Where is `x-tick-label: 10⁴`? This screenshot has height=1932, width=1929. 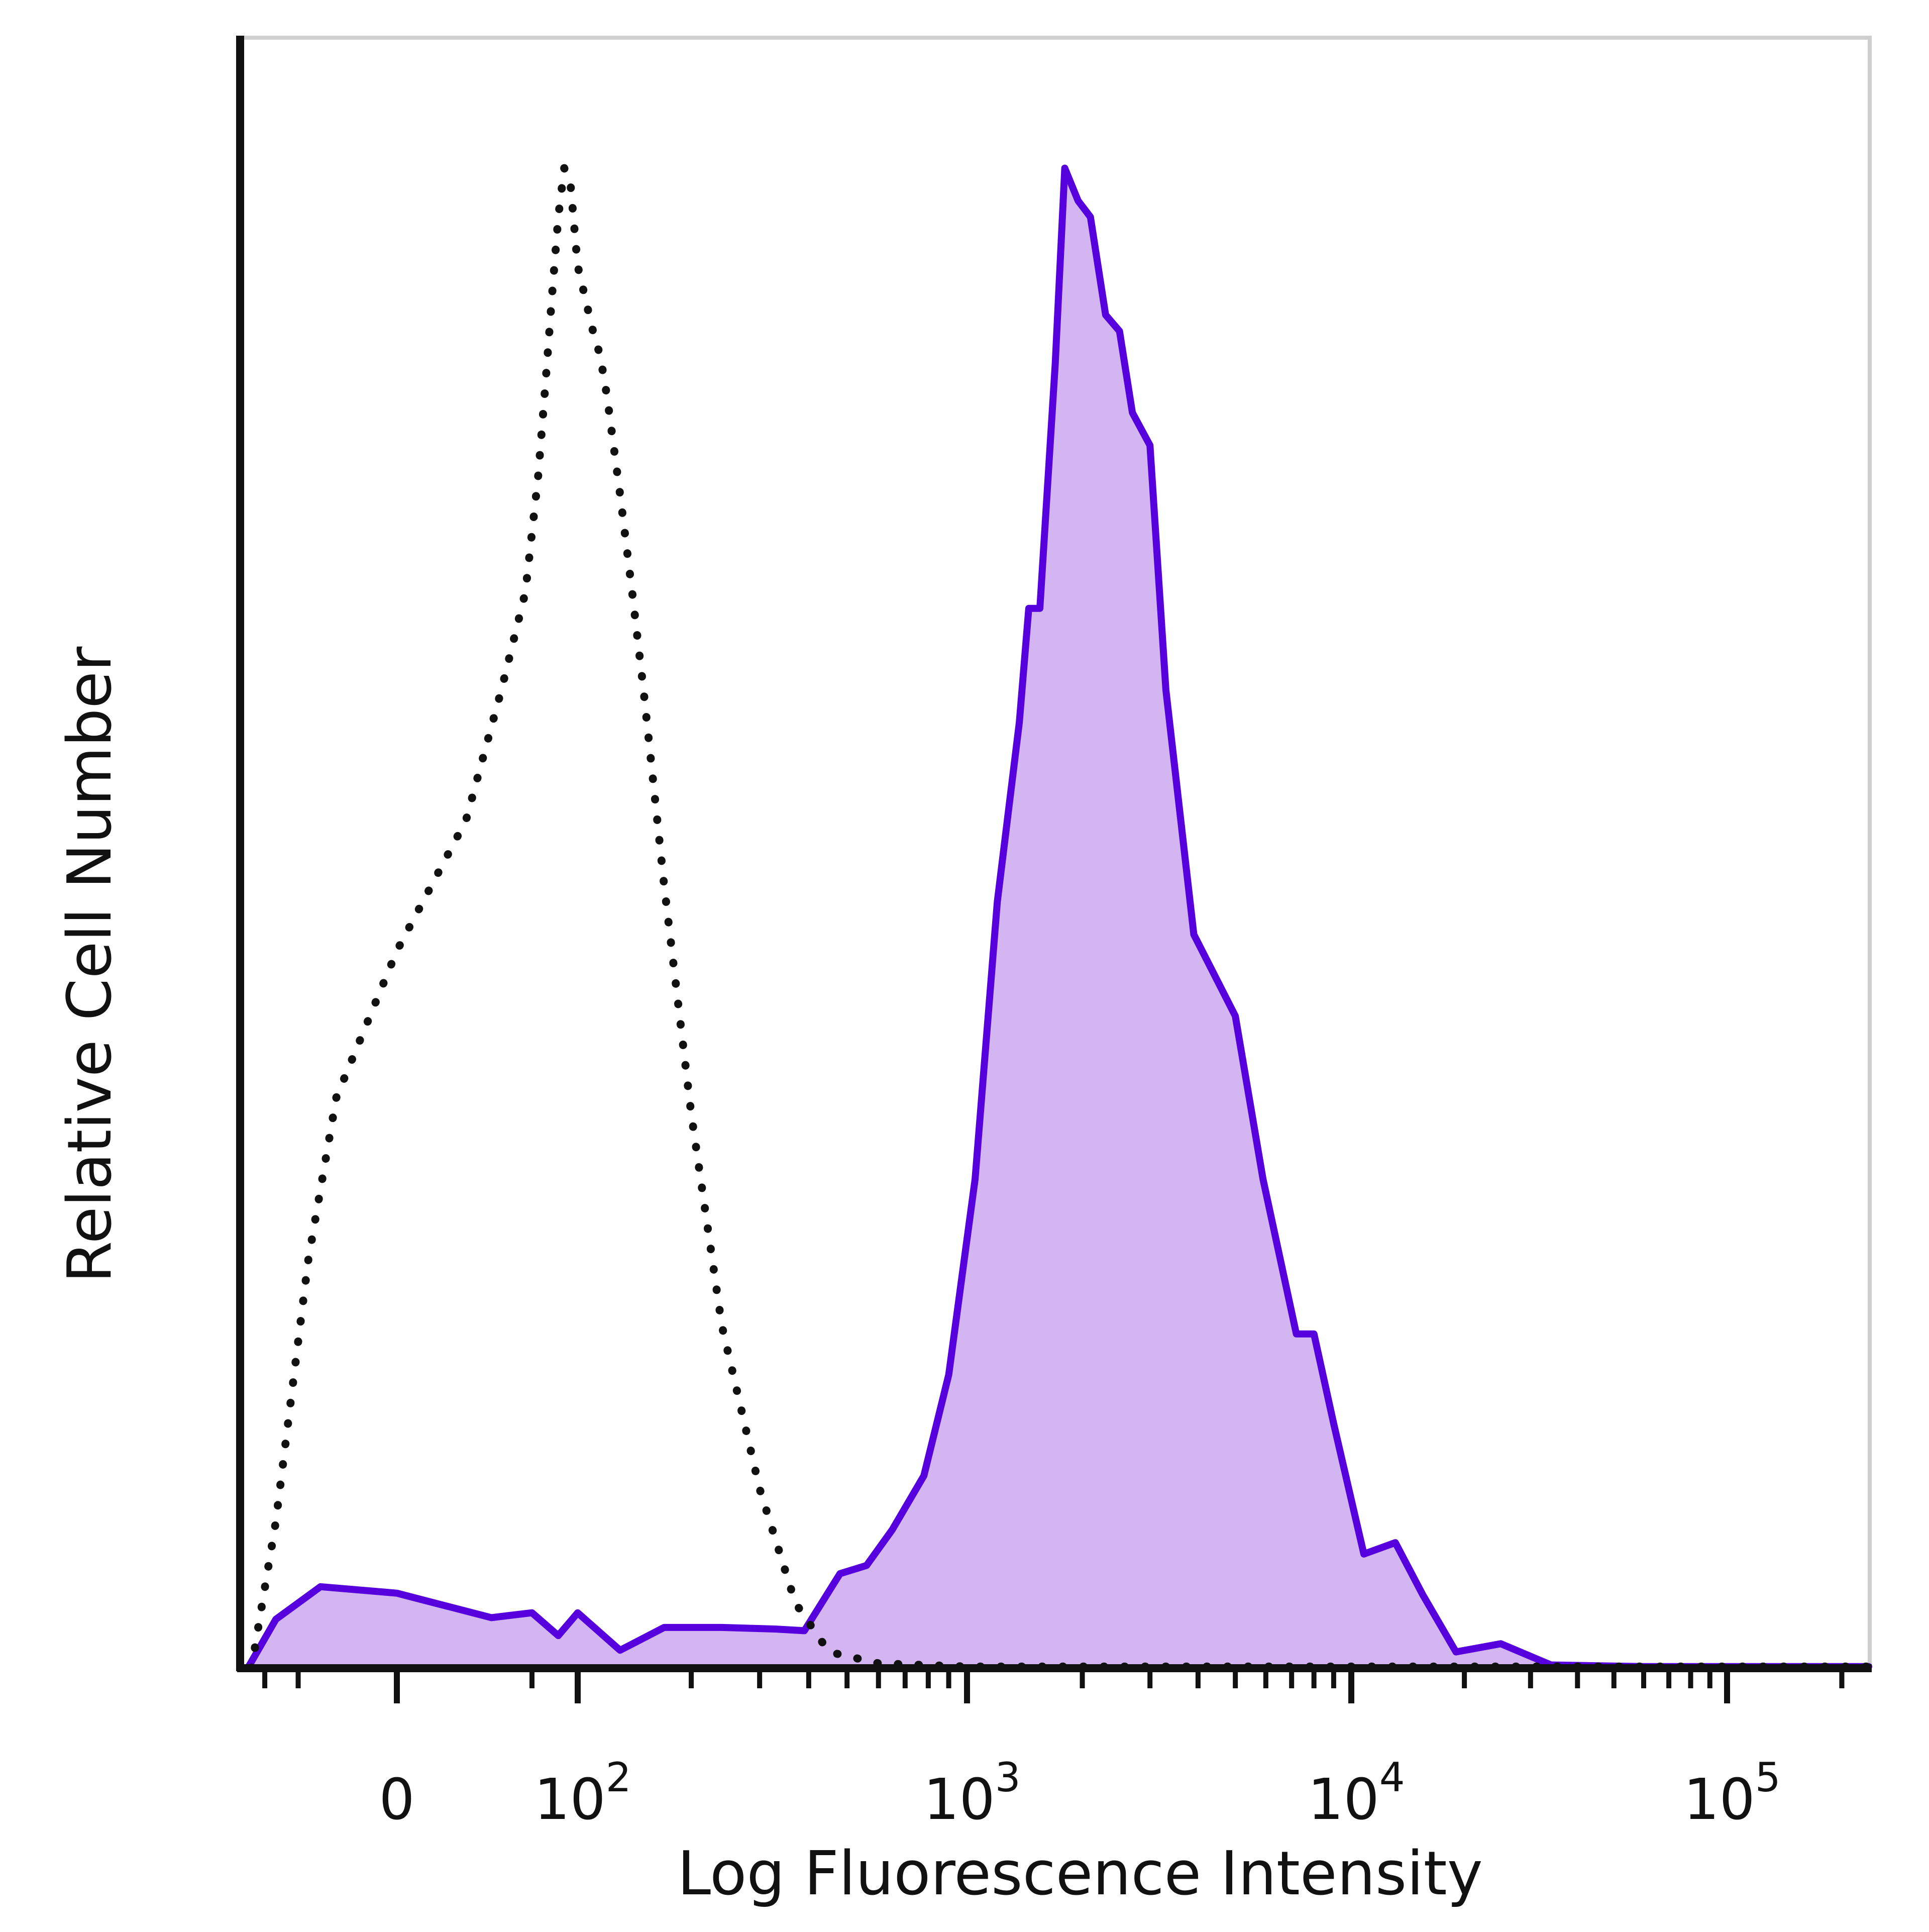 x-tick-label: 10⁴ is located at coordinates (1356, 1793).